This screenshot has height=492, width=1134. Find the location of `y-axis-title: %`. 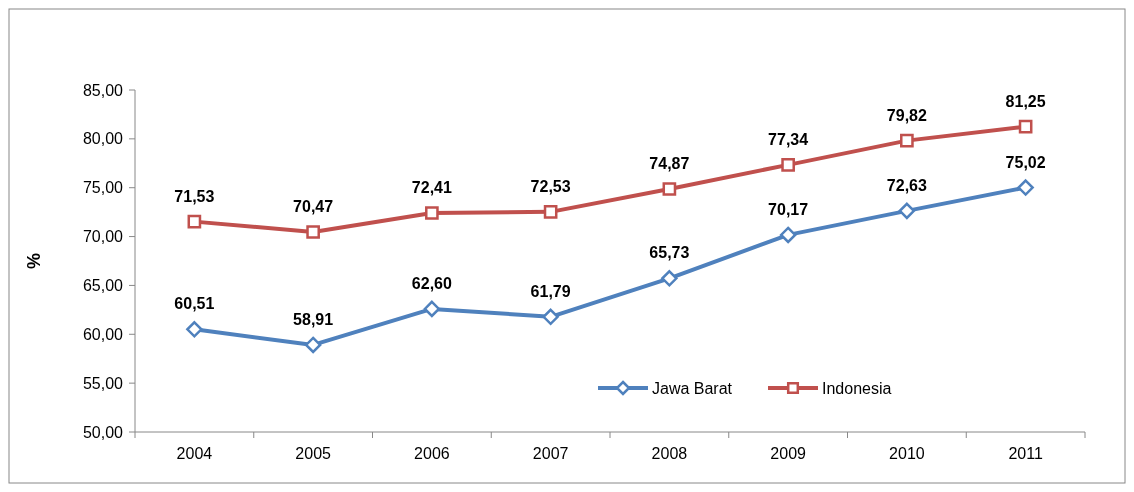

y-axis-title: % is located at coordinates (34, 261).